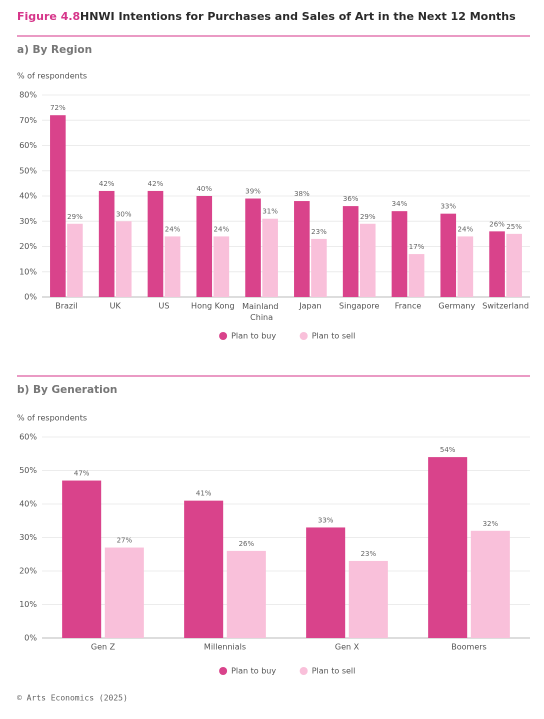  I want to click on y-tick-label: 60%, so click(28, 437).